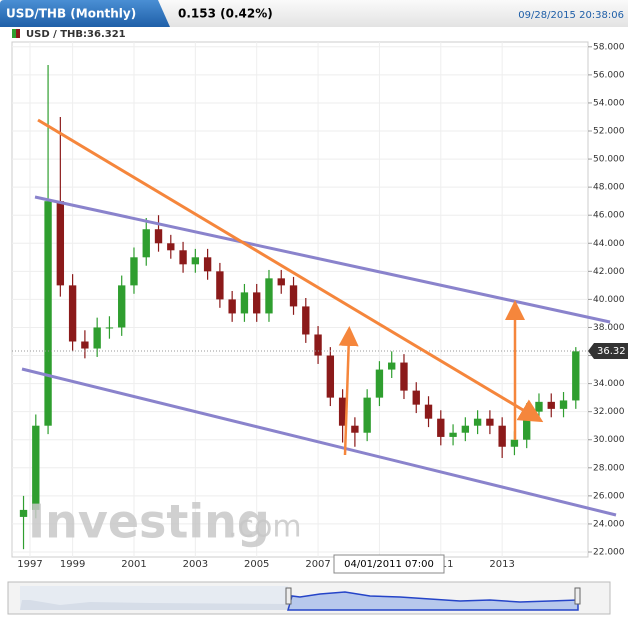 The height and width of the screenshot is (623, 628). I want to click on title-tab, so click(85, 13).